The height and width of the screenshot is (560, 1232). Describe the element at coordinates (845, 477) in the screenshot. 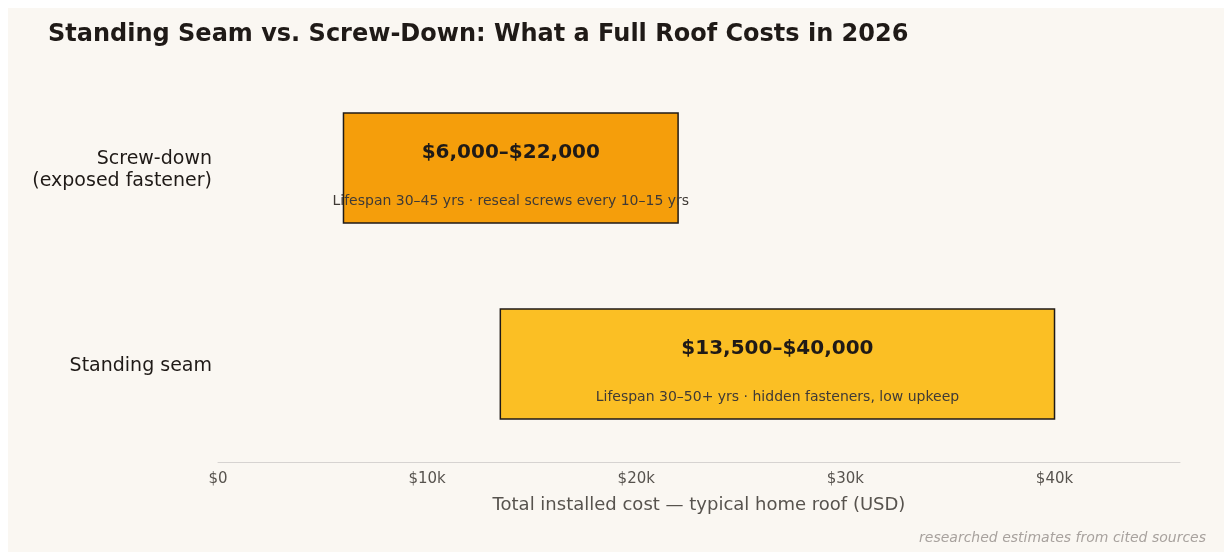

I see `x-tick-label: $30k` at that location.